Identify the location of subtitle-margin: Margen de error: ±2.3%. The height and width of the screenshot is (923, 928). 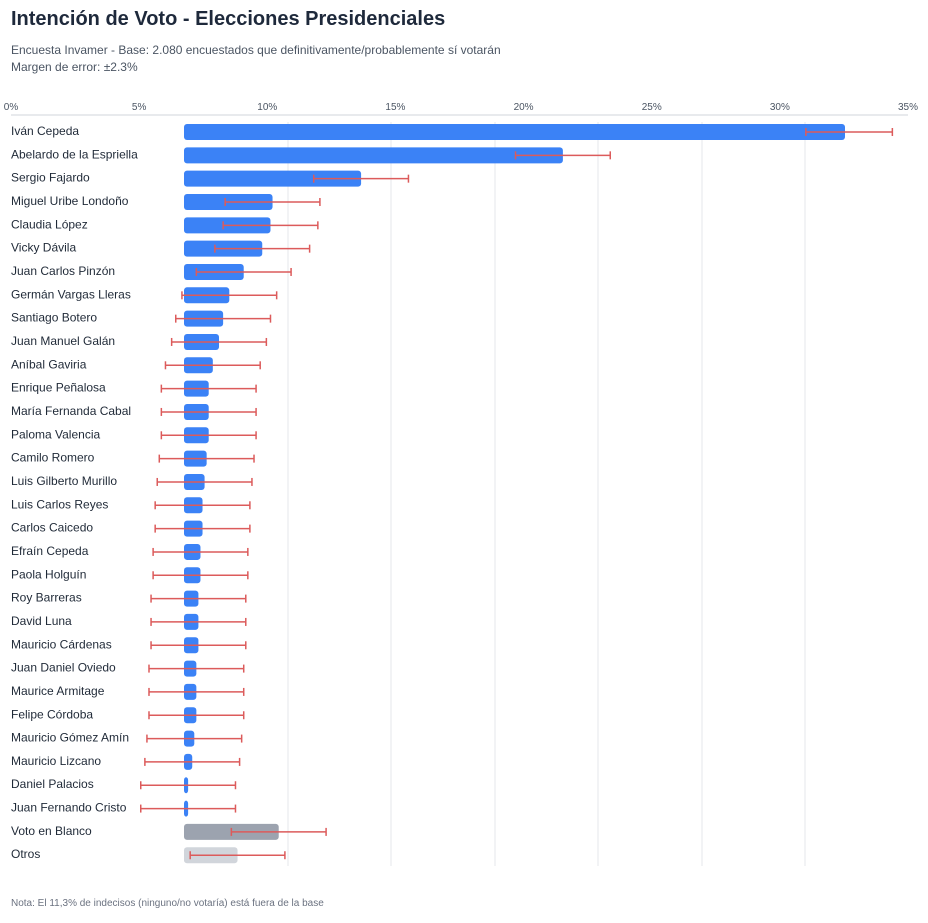
(74, 67).